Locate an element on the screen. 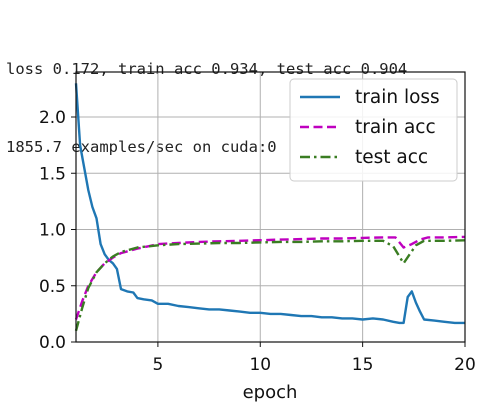 The height and width of the screenshot is (415, 499). legend-label: test acc is located at coordinates (391, 157).